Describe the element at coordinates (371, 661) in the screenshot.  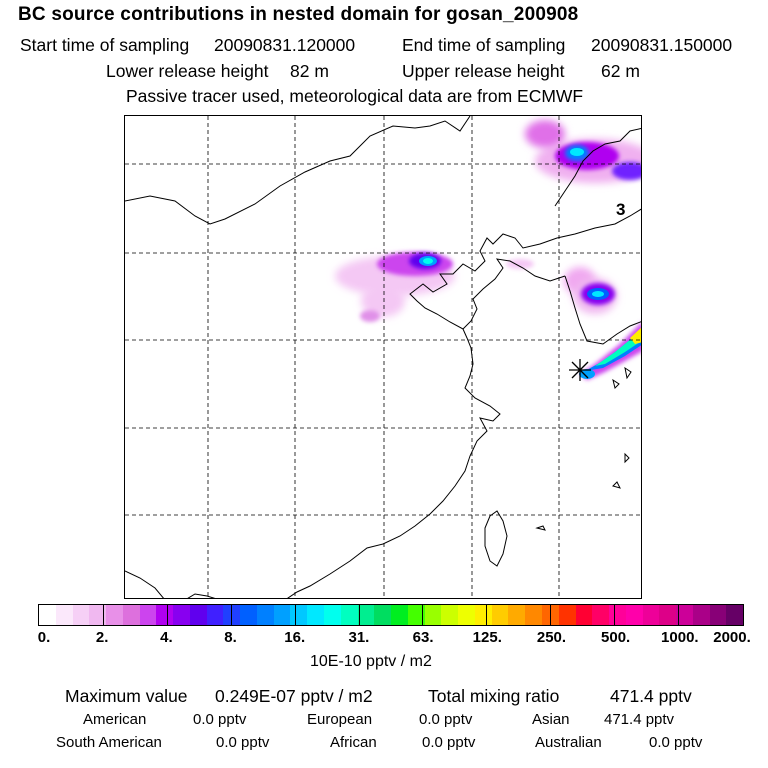
I see `colorbar-unit: 10E-10 pptv / m2` at that location.